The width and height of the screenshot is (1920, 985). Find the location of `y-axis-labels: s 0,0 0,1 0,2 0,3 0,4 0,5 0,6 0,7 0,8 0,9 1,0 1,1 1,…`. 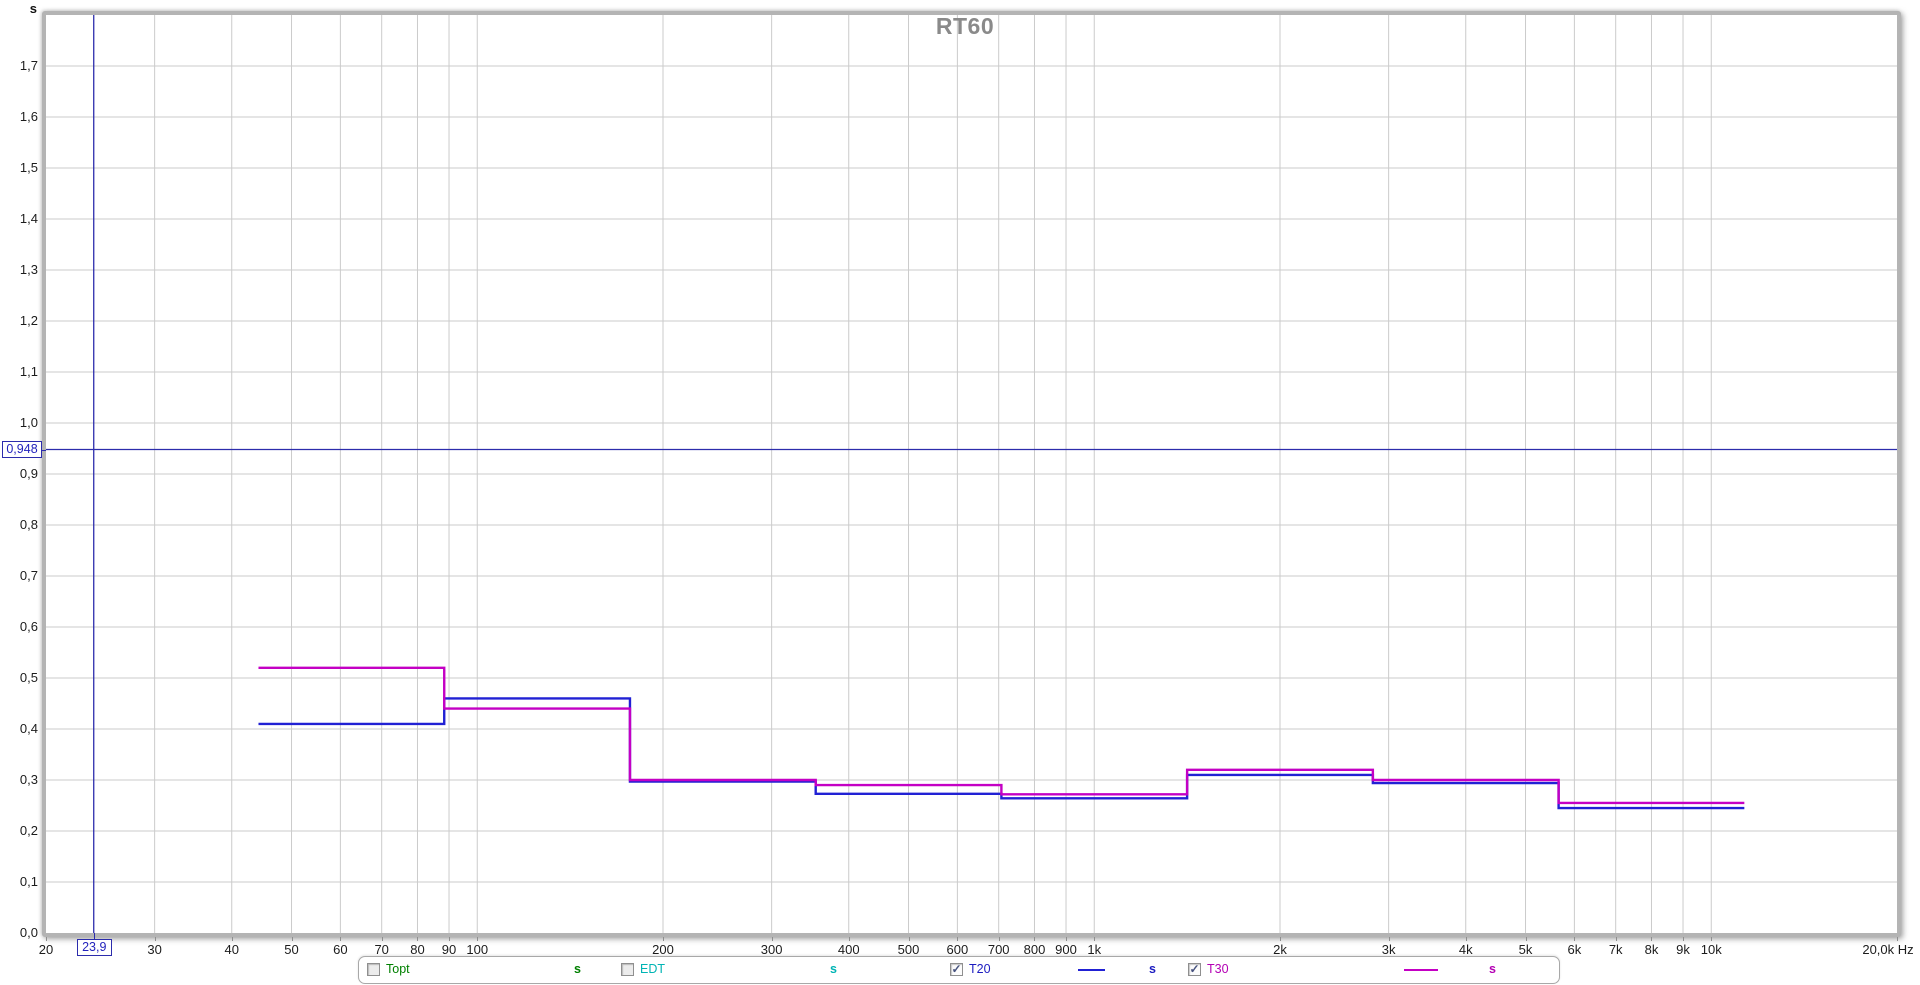

y-axis-labels: s 0,0 0,1 0,2 0,3 0,4 0,5 0,6 0,7 0,8 0,9 1,0 1,1 1,… is located at coordinates (20, 492).